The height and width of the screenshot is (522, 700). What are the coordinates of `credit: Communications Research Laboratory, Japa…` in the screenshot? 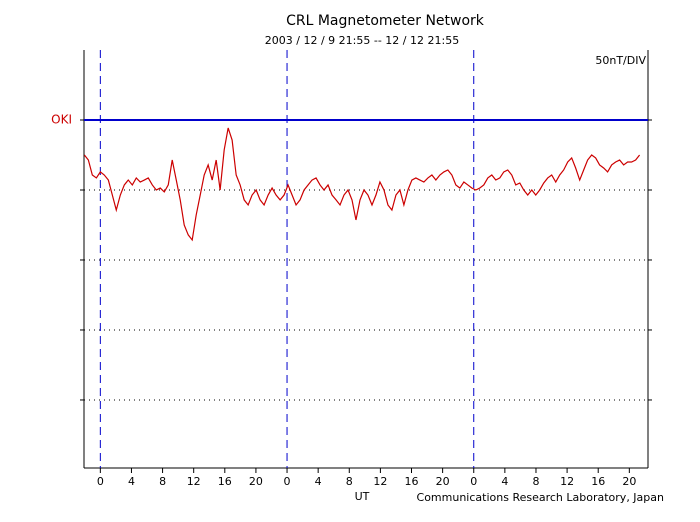 It's located at (541, 497).